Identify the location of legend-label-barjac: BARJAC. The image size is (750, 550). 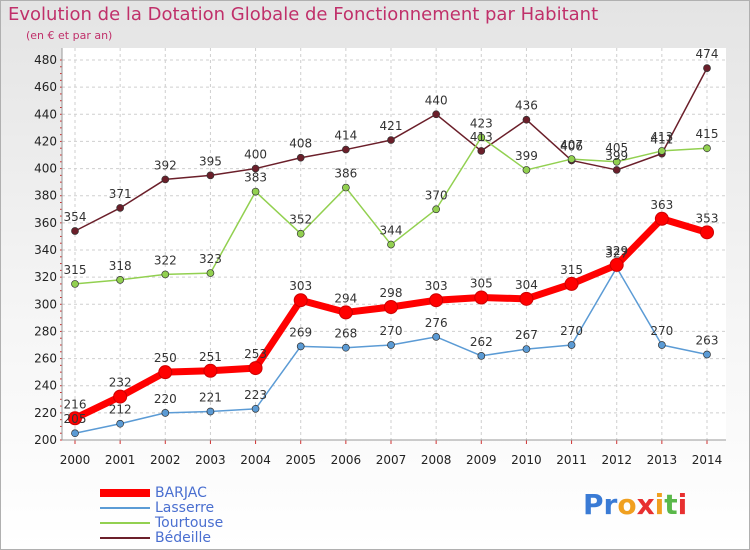
(181, 493).